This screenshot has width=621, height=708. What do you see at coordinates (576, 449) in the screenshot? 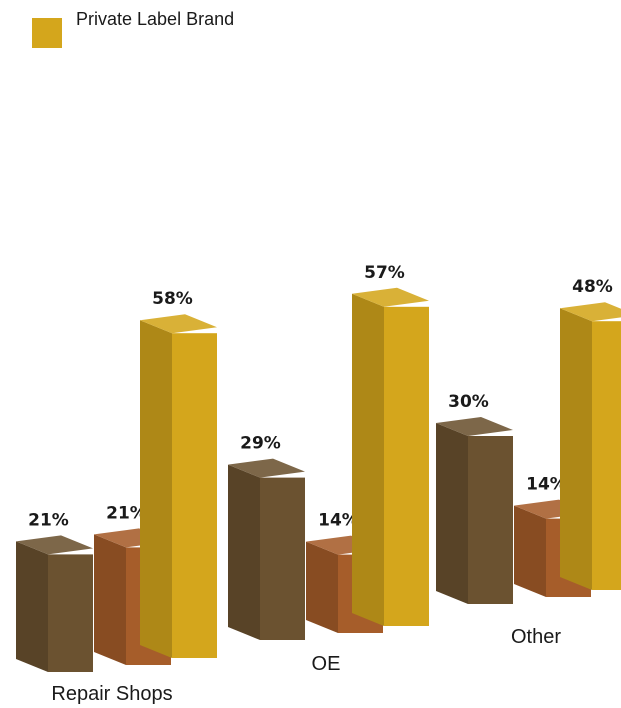
I see `bar-side-other-s3` at bounding box center [576, 449].